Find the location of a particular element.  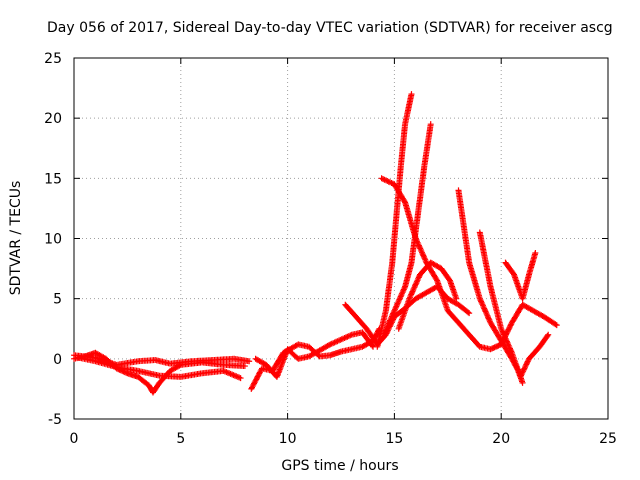

y-tick-label: 25 is located at coordinates (53, 59).